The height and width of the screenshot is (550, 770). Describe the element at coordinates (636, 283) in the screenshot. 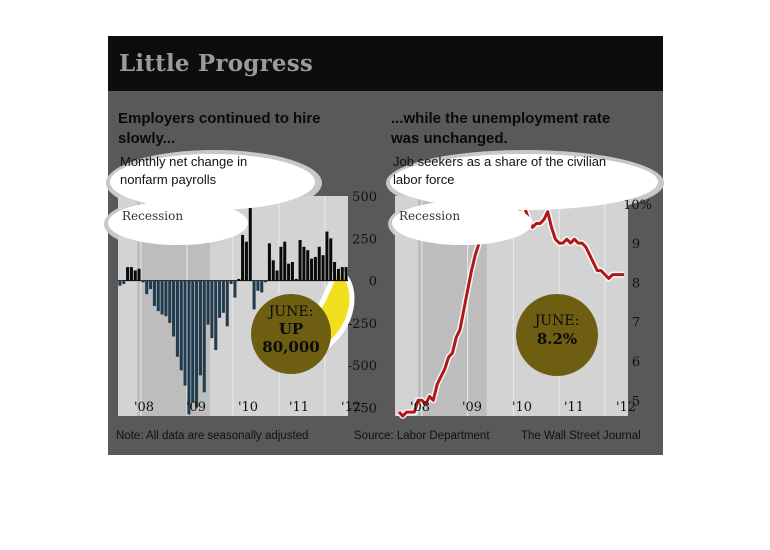

I see `right-y-tick-label: 8` at that location.